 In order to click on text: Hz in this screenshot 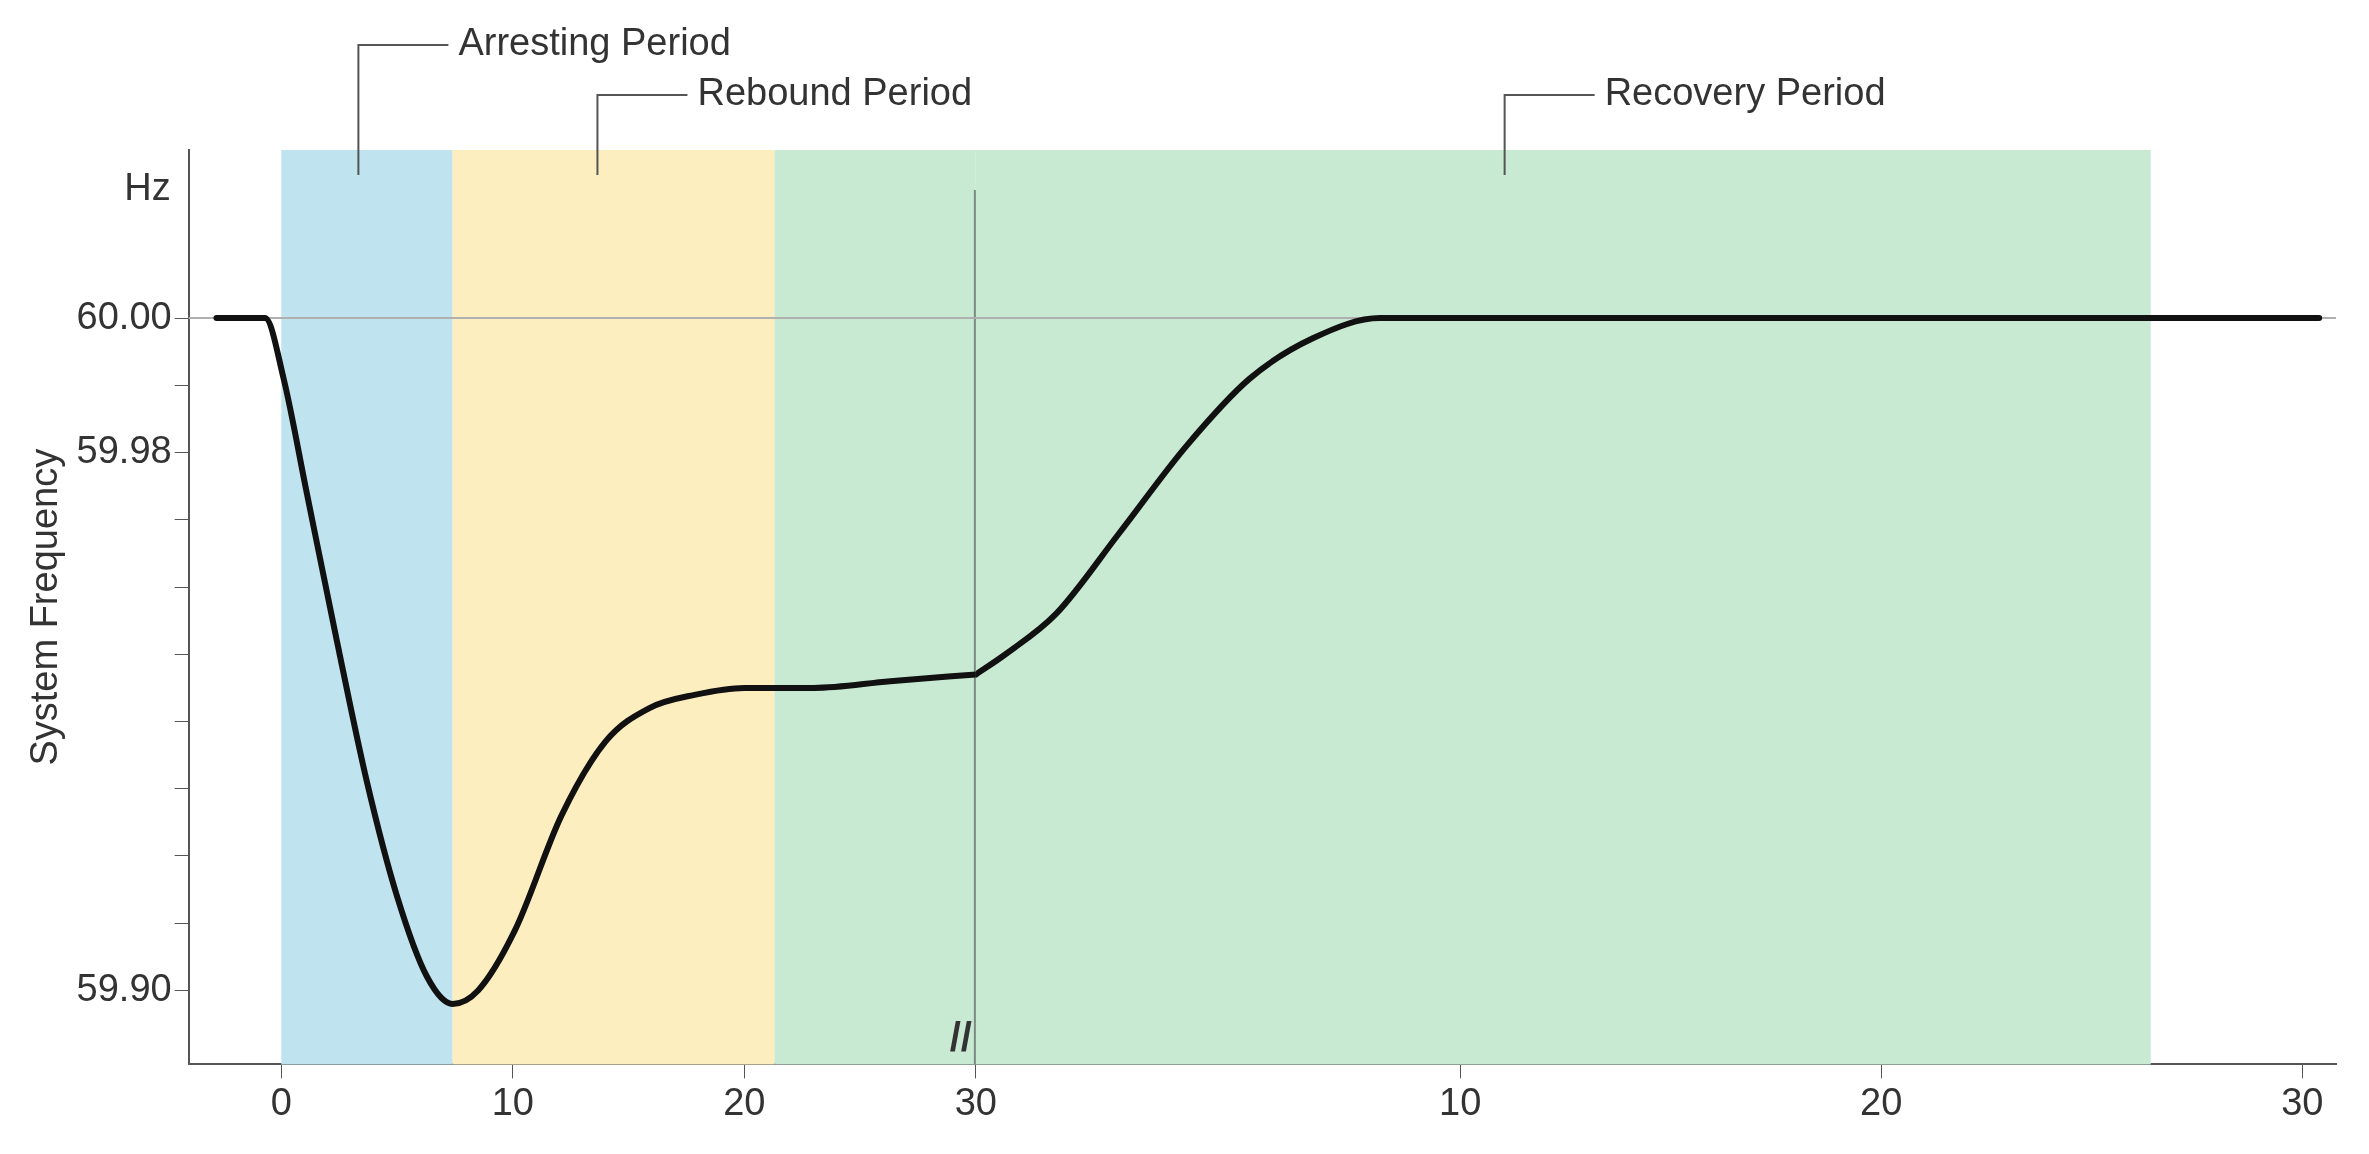, I will do `click(147, 187)`.